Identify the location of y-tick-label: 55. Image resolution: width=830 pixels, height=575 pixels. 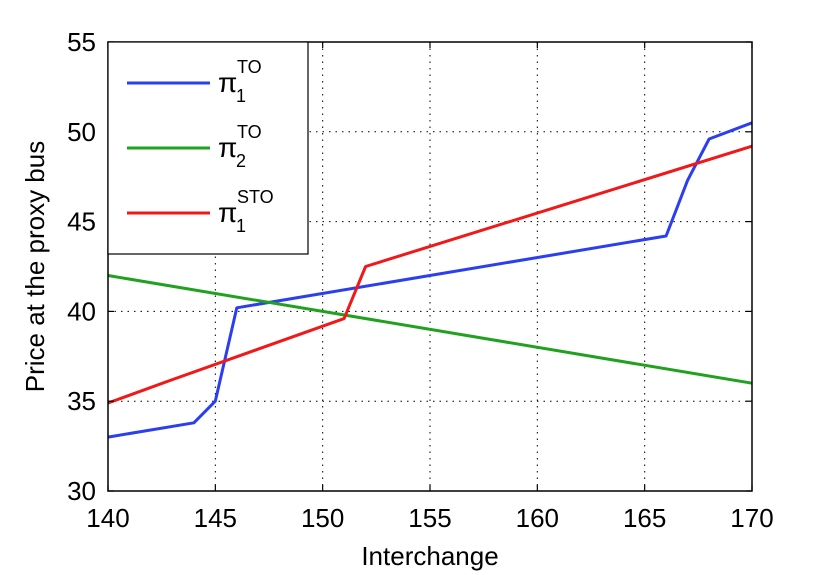
(81, 42).